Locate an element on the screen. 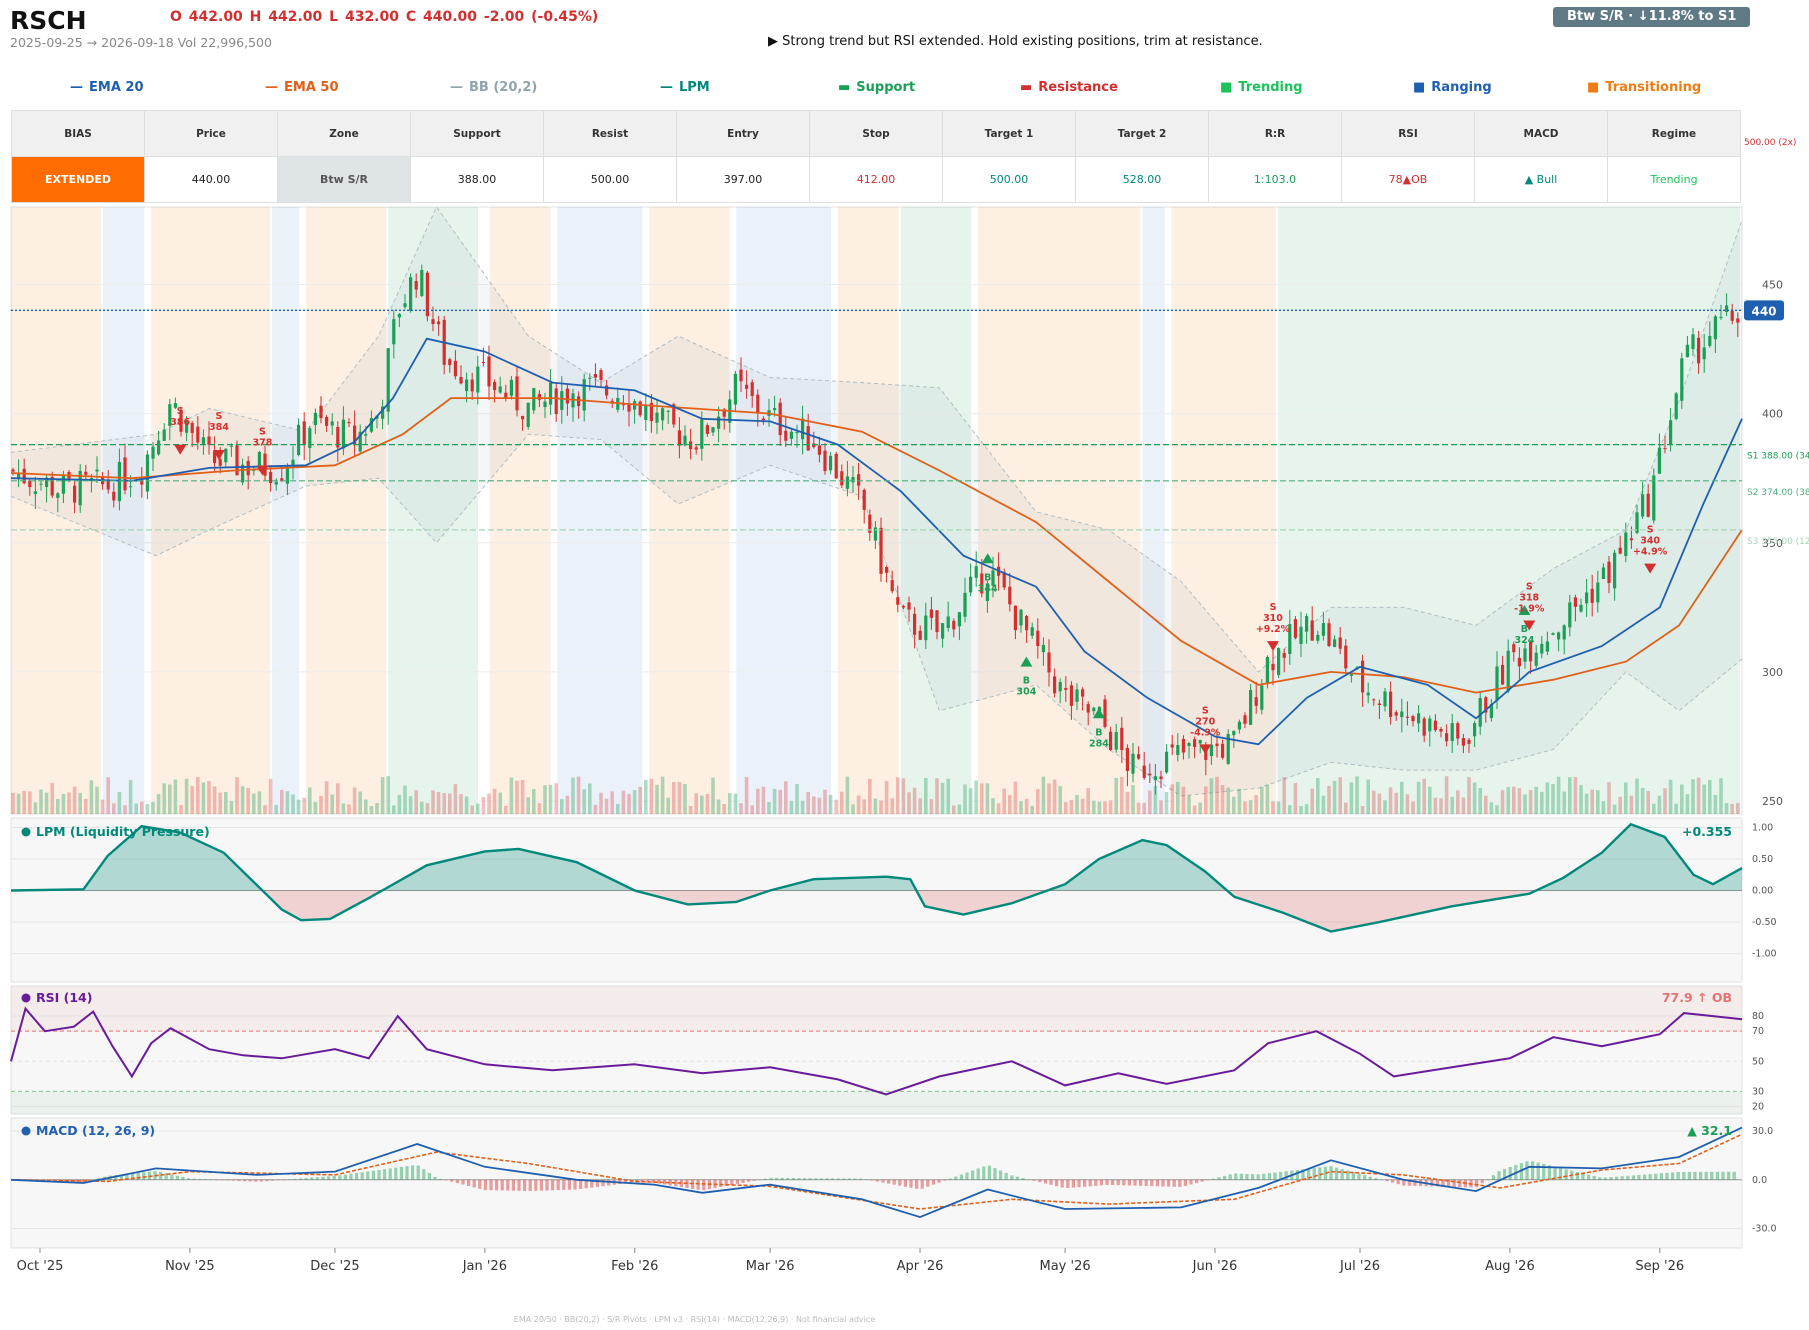  lpm-y-tick-label: -1.00 is located at coordinates (1764, 954).